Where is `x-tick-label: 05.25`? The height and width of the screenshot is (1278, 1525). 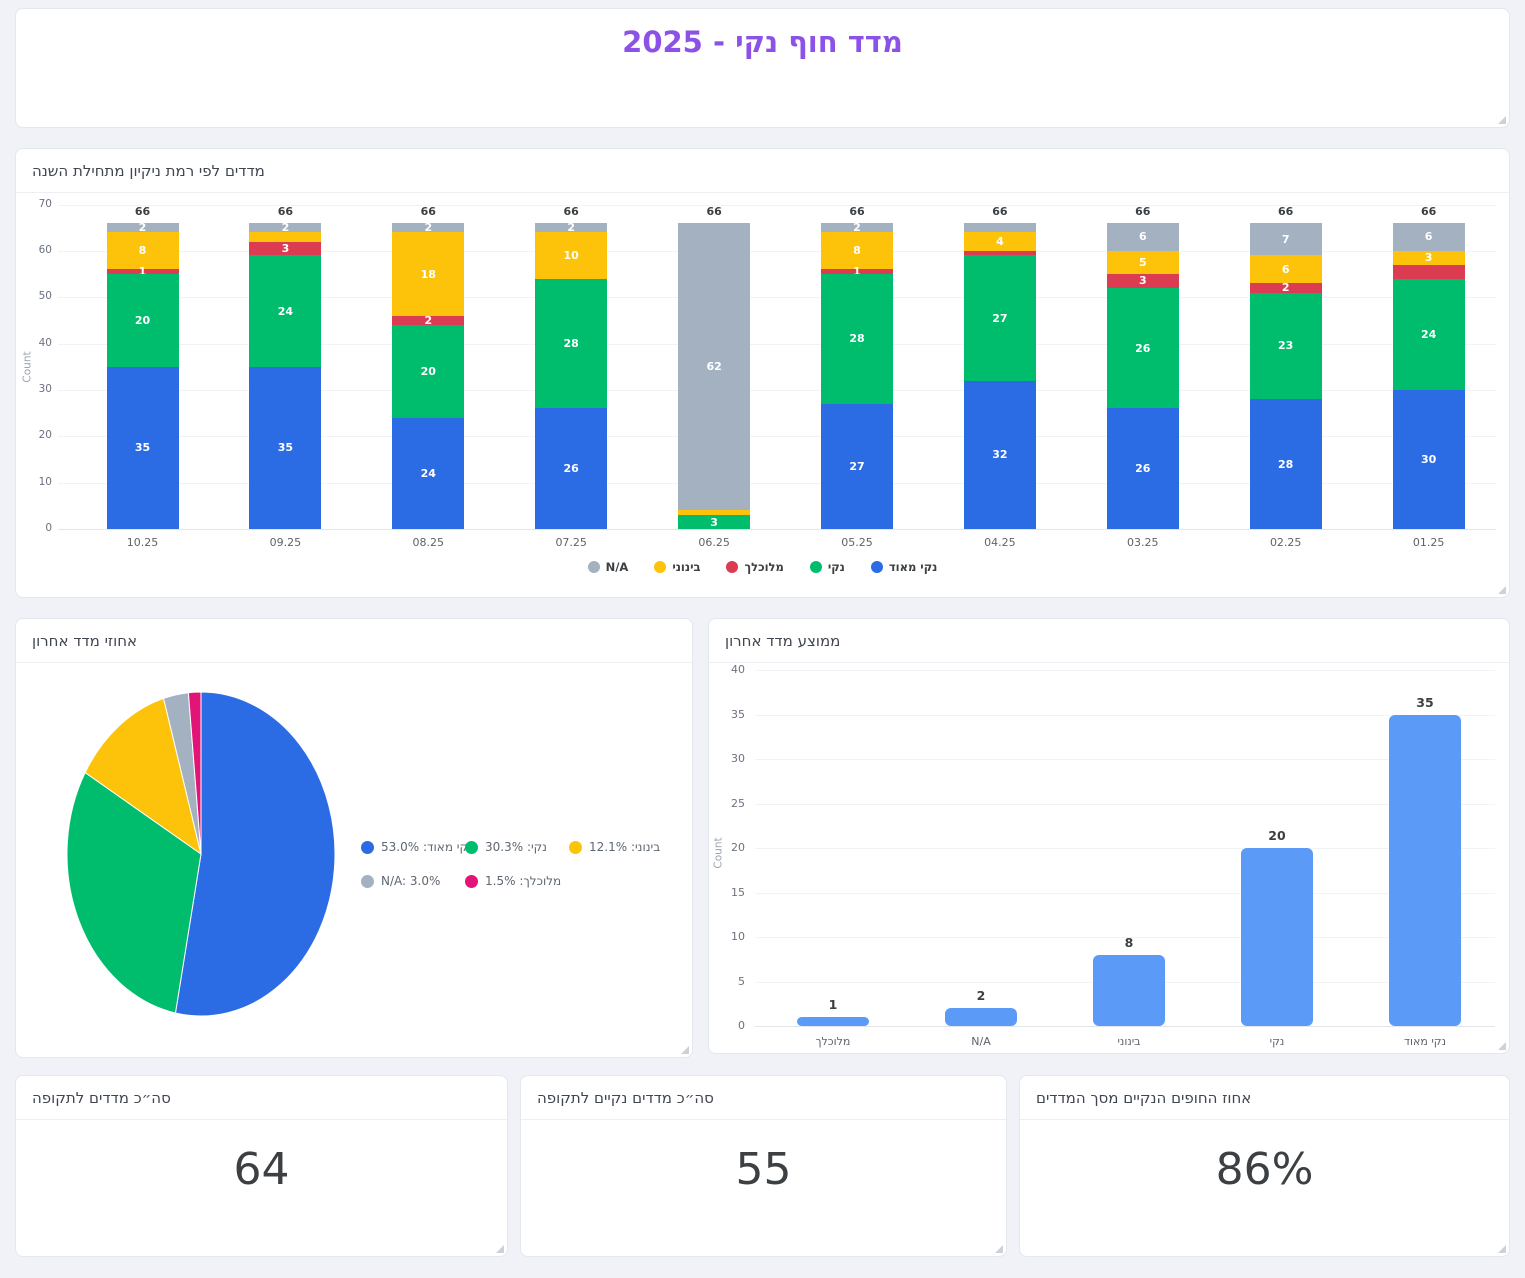
x-tick-label: 05.25 is located at coordinates (857, 542).